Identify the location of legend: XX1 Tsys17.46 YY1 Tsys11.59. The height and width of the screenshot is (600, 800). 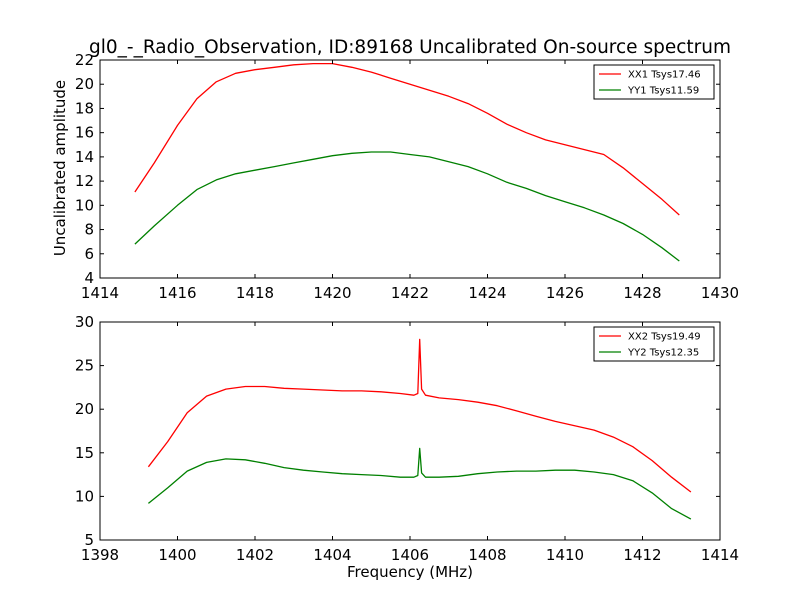
(654, 82).